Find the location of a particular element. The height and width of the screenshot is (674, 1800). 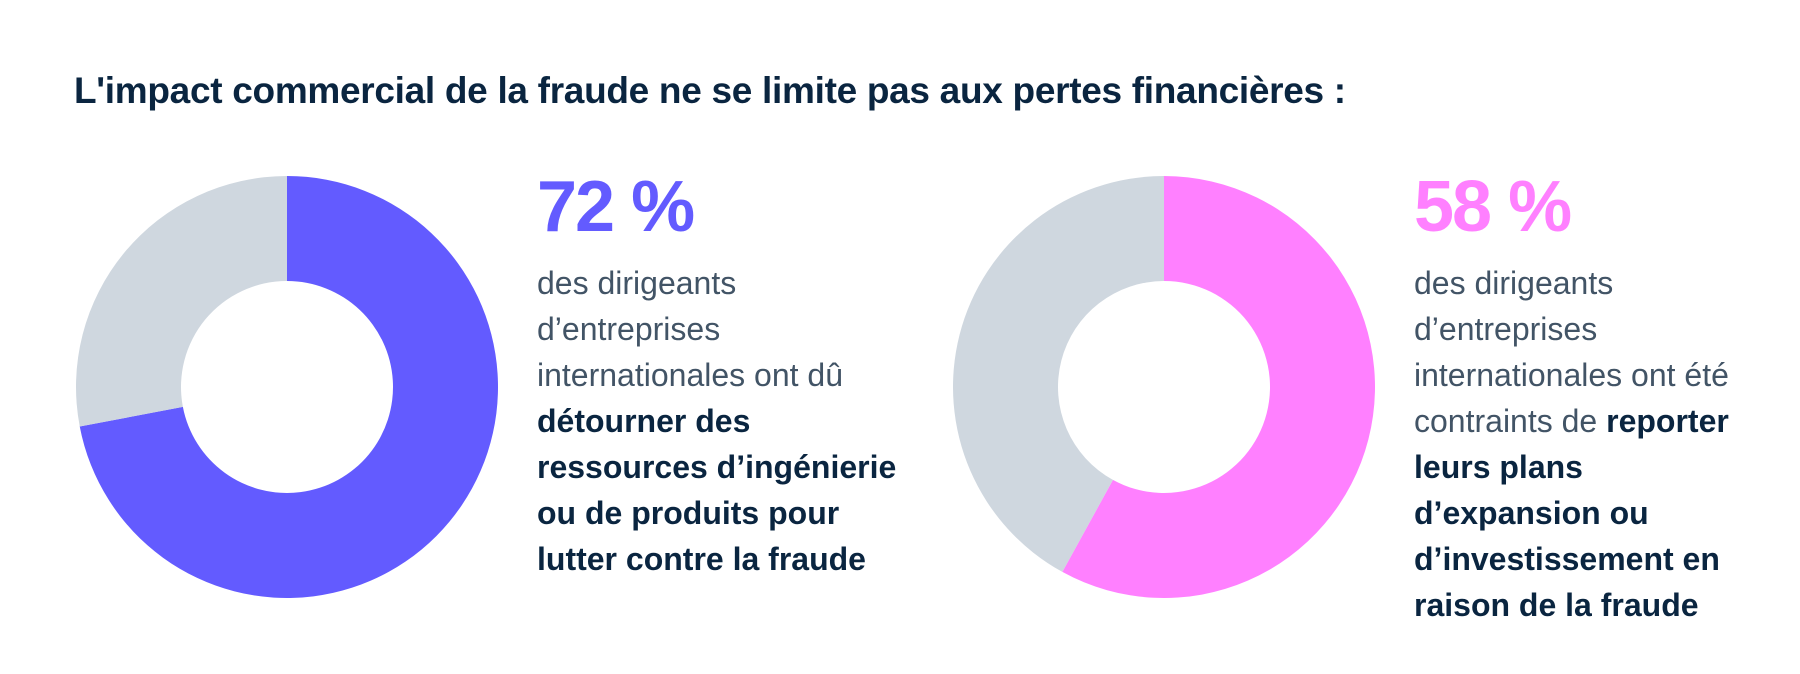

donut-1-slice-remainder is located at coordinates (181, 301).